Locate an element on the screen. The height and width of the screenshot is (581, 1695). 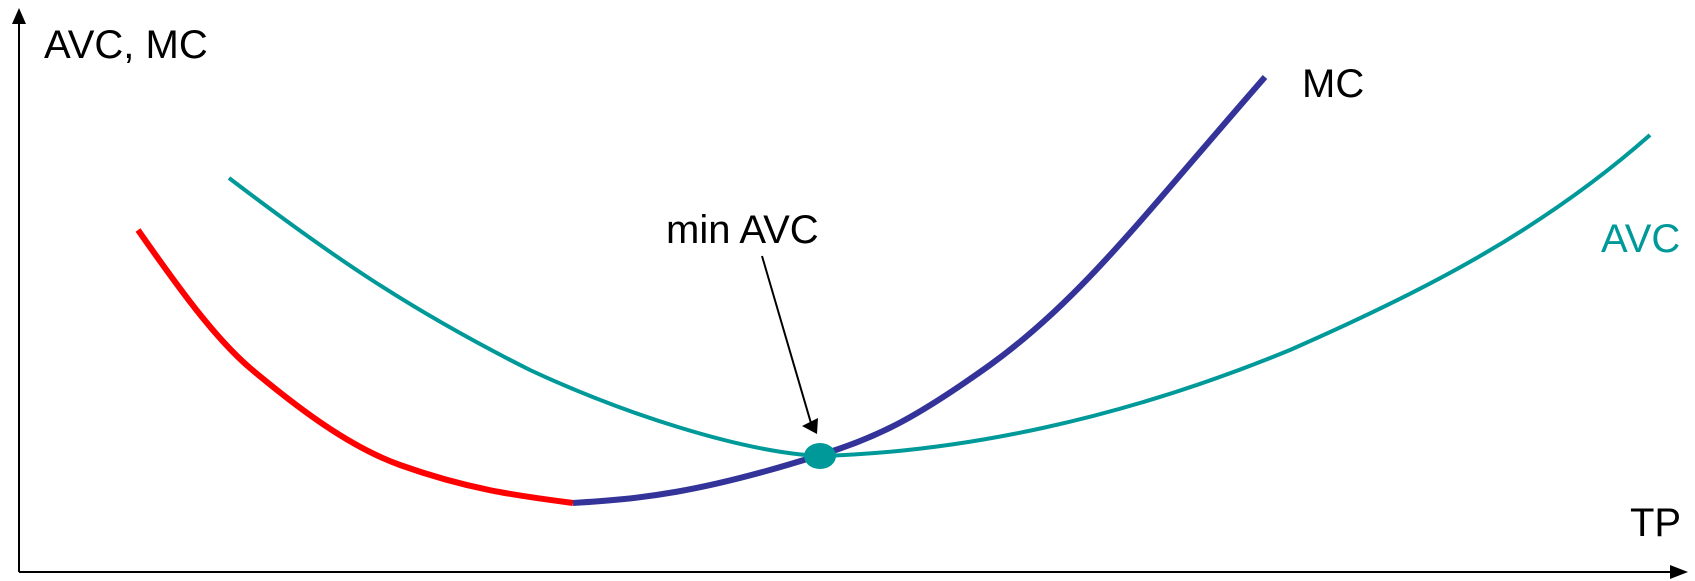
mc-curve-label: MC is located at coordinates (1333, 84).